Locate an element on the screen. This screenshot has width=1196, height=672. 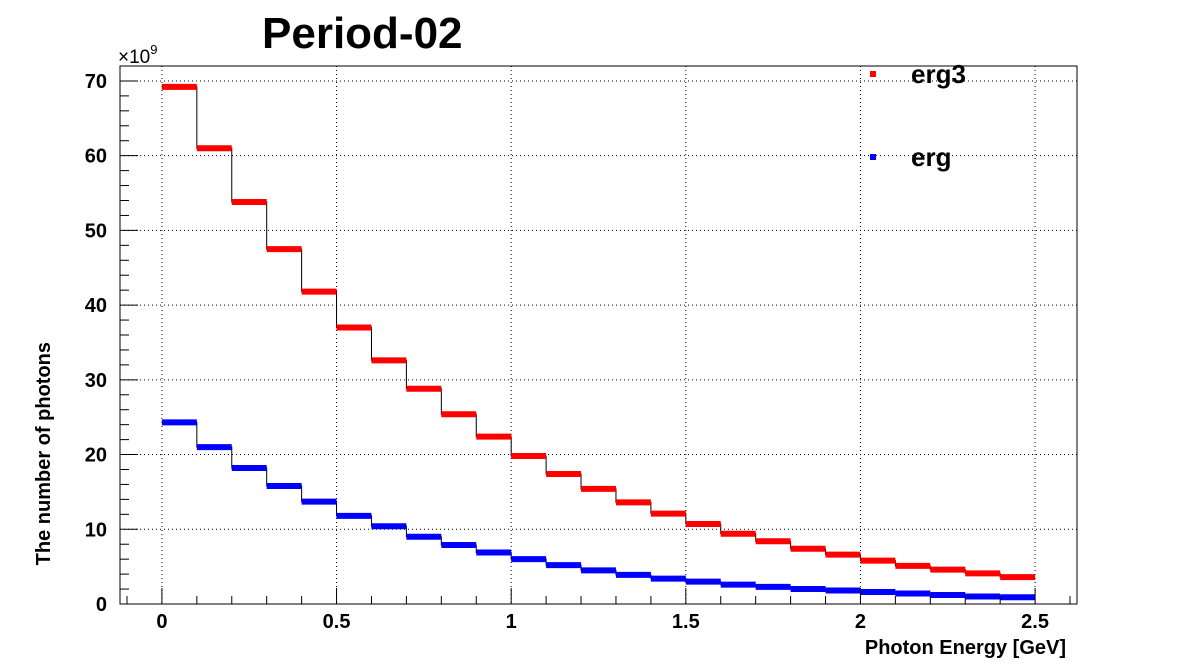
x-tick-label: 2.5 is located at coordinates (1035, 622).